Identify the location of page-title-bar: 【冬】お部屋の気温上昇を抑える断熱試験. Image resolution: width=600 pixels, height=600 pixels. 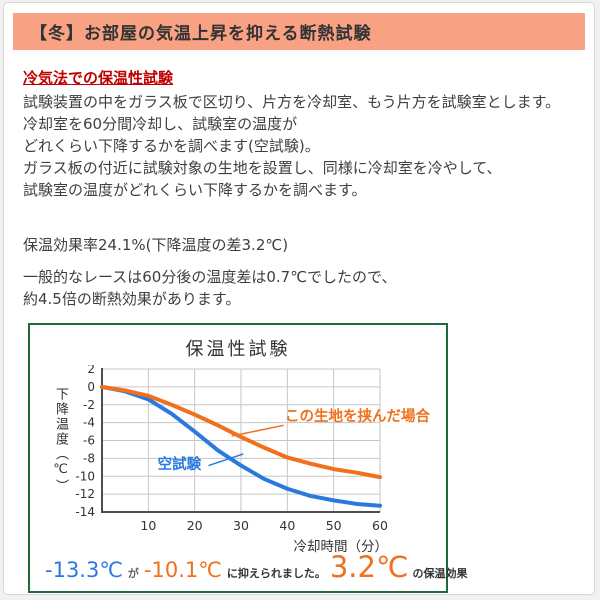
(299, 31).